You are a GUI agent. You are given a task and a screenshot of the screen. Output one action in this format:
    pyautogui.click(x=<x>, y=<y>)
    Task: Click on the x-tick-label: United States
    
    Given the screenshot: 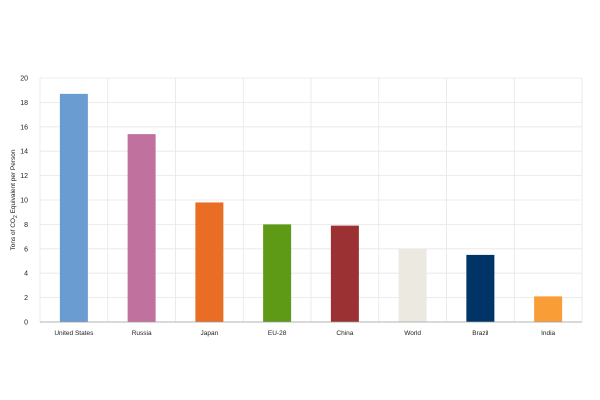 What is the action you would take?
    pyautogui.click(x=74, y=333)
    